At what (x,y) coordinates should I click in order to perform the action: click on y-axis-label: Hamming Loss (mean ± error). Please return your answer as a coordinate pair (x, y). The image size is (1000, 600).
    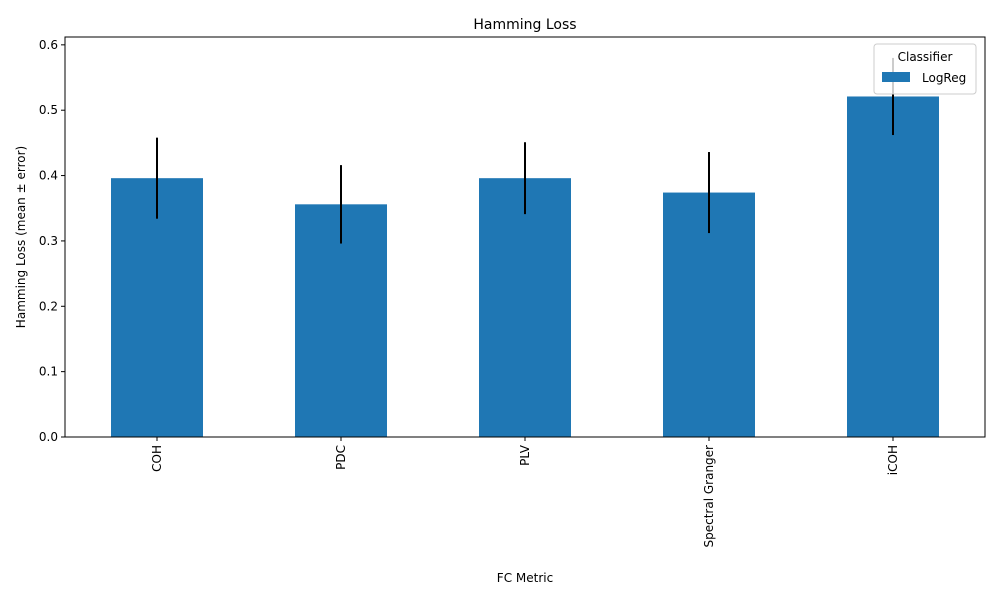
    Looking at the image, I should click on (21, 237).